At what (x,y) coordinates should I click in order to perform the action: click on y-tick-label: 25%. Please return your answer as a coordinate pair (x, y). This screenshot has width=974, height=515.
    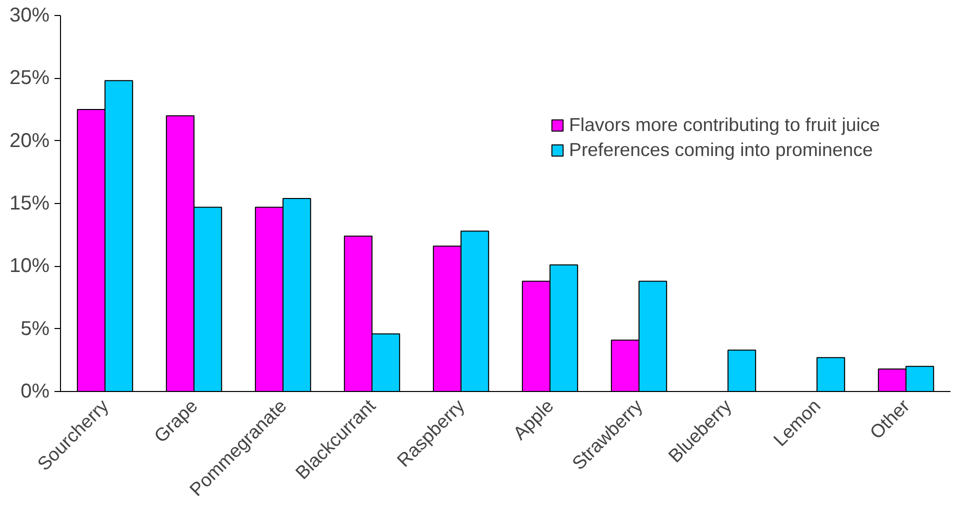
    Looking at the image, I should click on (29, 78).